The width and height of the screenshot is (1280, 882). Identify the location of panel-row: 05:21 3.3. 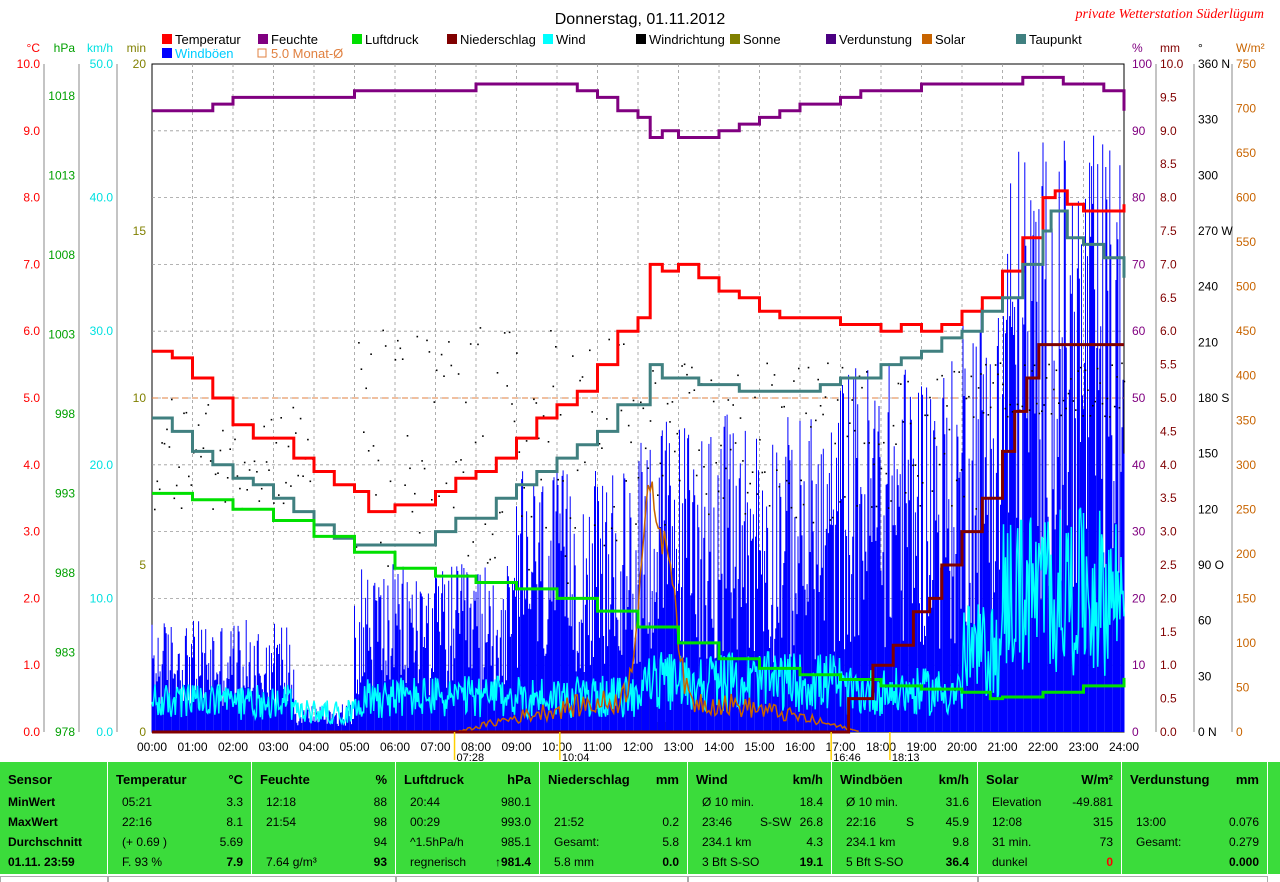
(179, 802).